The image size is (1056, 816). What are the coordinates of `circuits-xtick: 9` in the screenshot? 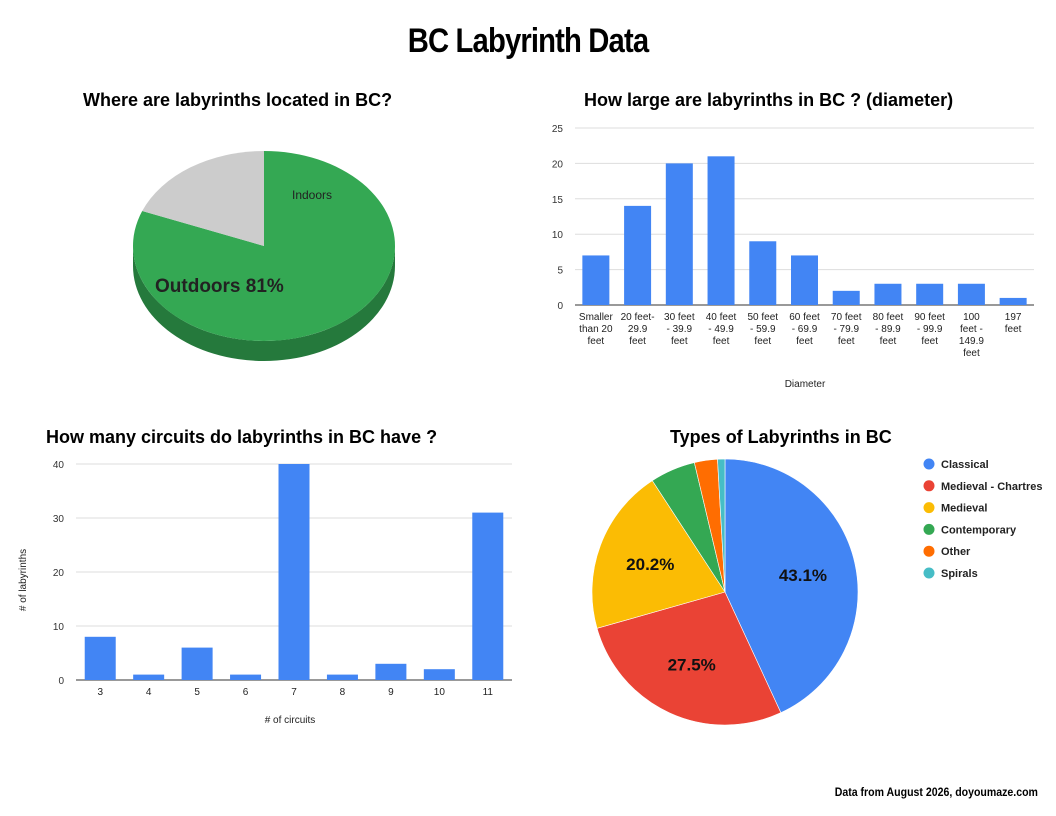 It's located at (391, 692).